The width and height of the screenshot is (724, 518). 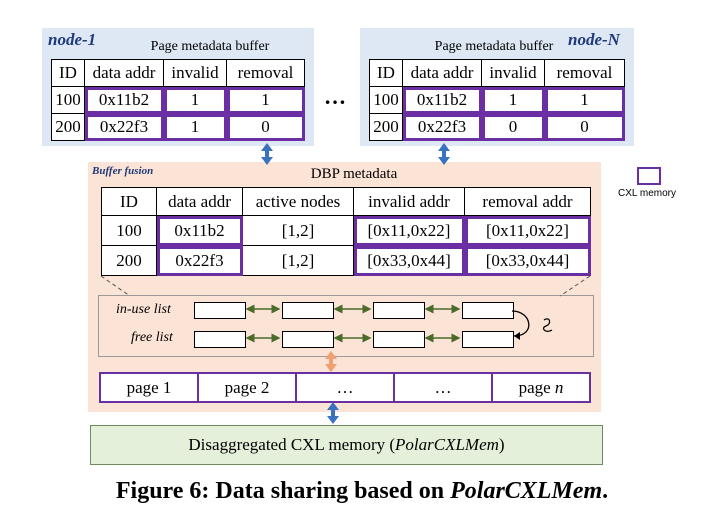 What do you see at coordinates (594, 39) in the screenshot?
I see `node-n-label: node-N` at bounding box center [594, 39].